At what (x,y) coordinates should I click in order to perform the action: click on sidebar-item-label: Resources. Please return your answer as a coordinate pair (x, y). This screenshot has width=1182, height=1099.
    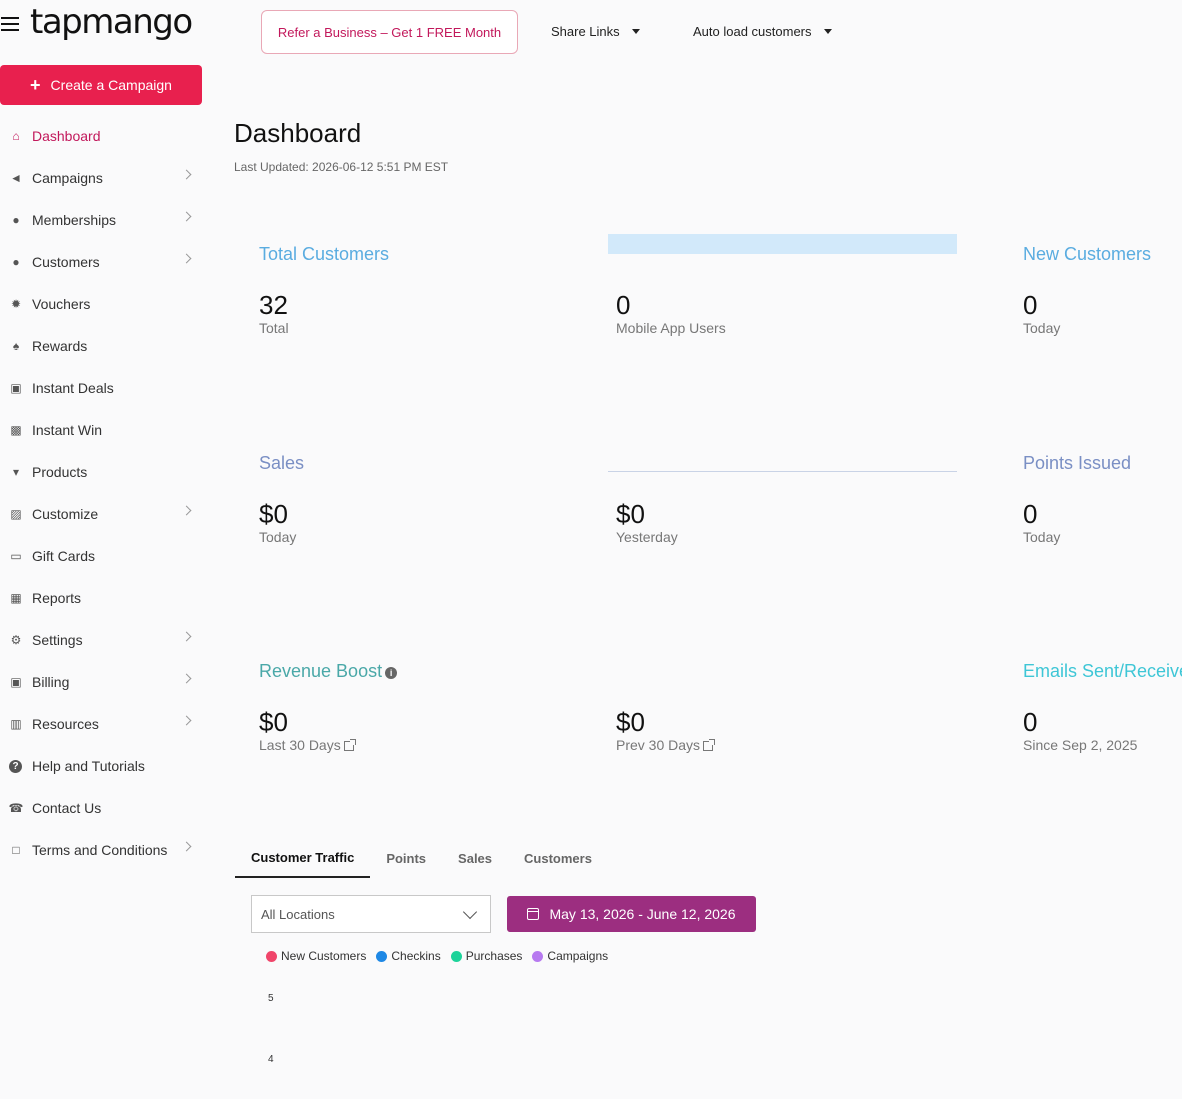
    Looking at the image, I should click on (65, 724).